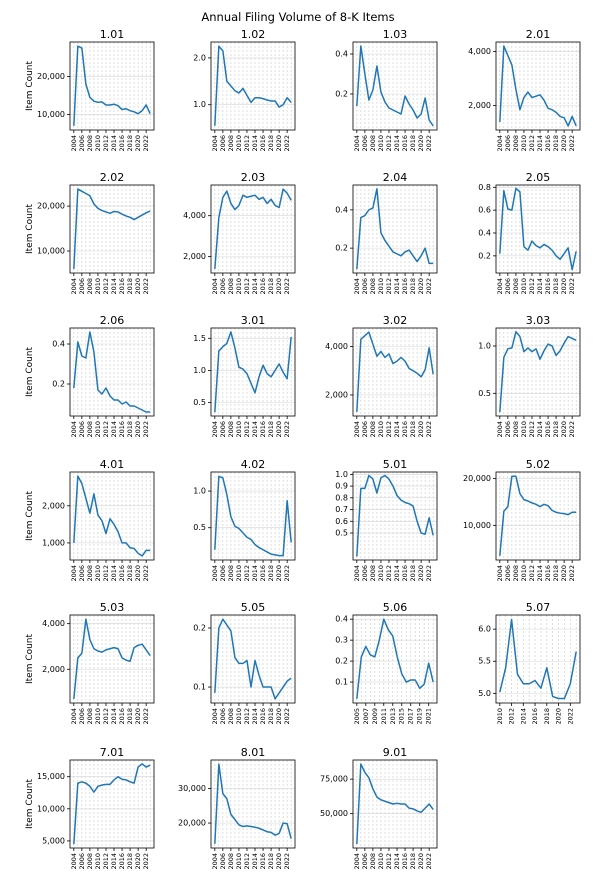  What do you see at coordinates (484, 629) in the screenshot?
I see `y-tick-label: 6.0` at bounding box center [484, 629].